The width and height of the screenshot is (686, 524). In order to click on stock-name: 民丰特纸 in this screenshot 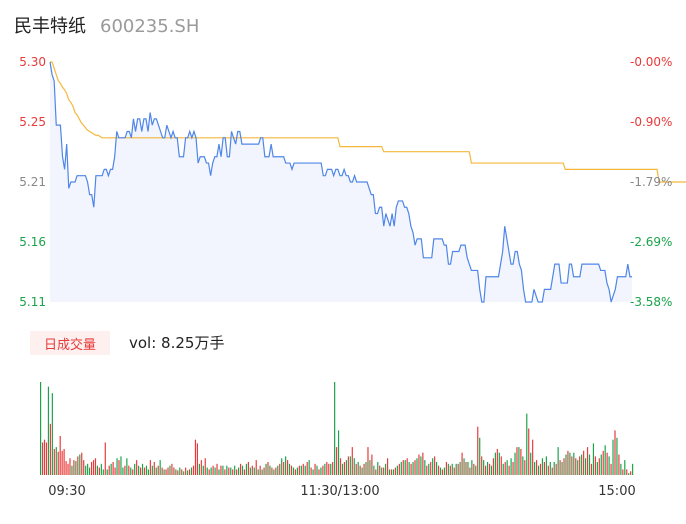, I will do `click(50, 26)`.